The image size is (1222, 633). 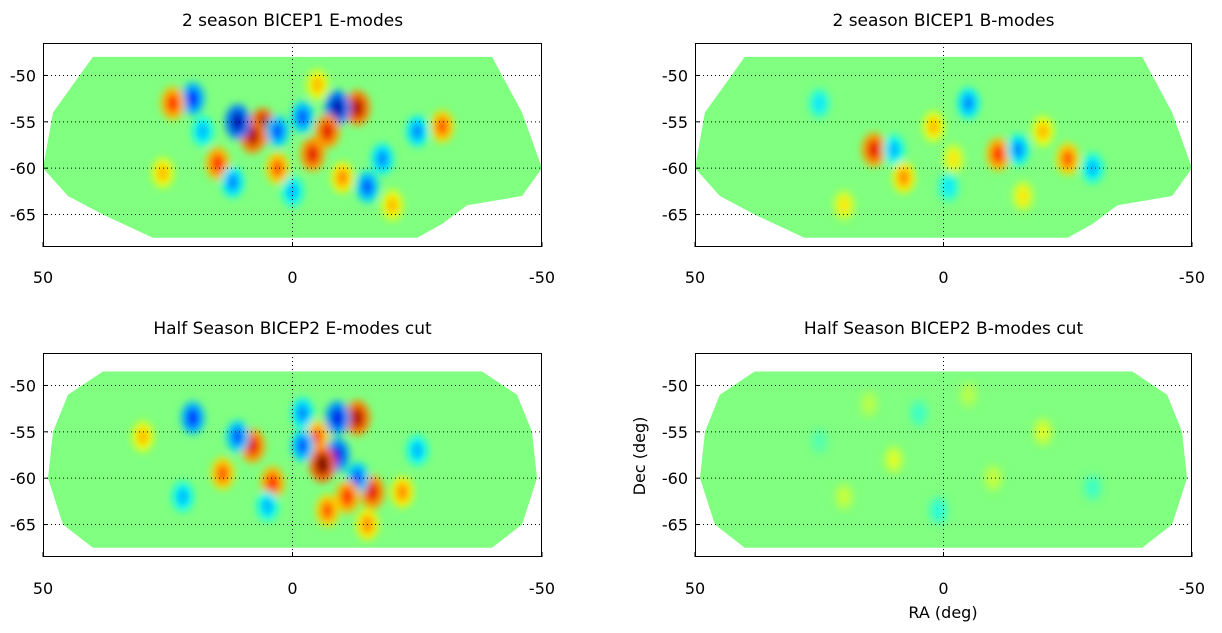 What do you see at coordinates (943, 21) in the screenshot?
I see `panel-title: 2 season BICEP1 B-modes` at bounding box center [943, 21].